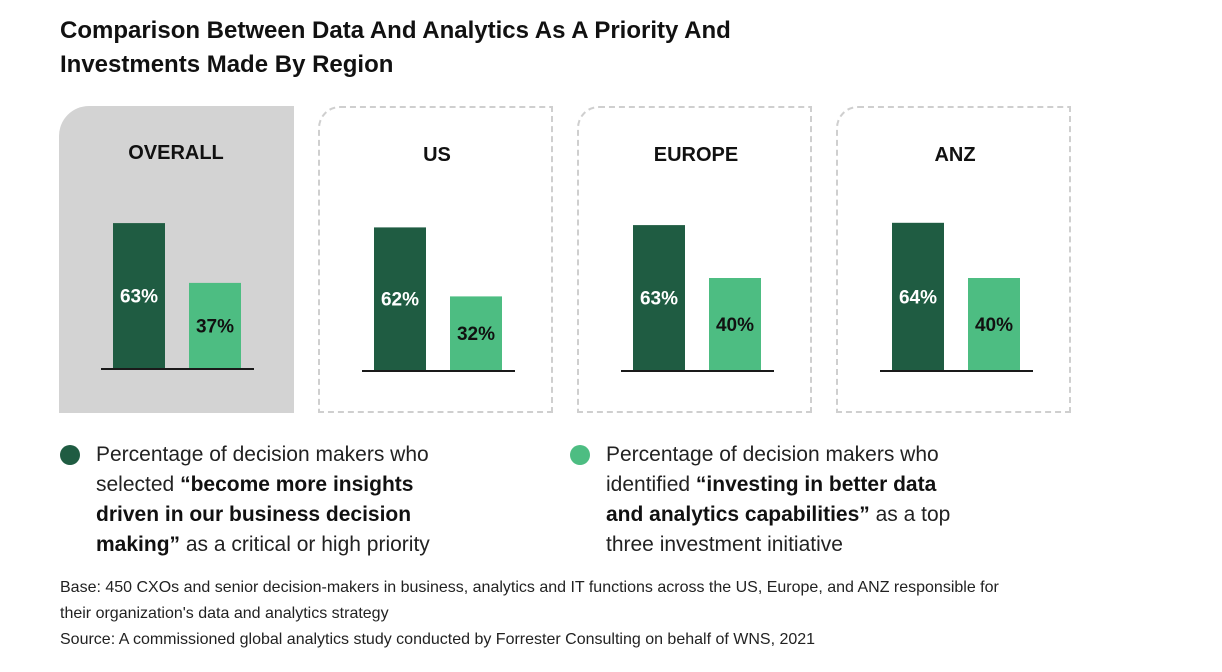 The image size is (1222, 672). Describe the element at coordinates (910, 514) in the screenshot. I see `legend-light-suffix-1: as a top` at that location.